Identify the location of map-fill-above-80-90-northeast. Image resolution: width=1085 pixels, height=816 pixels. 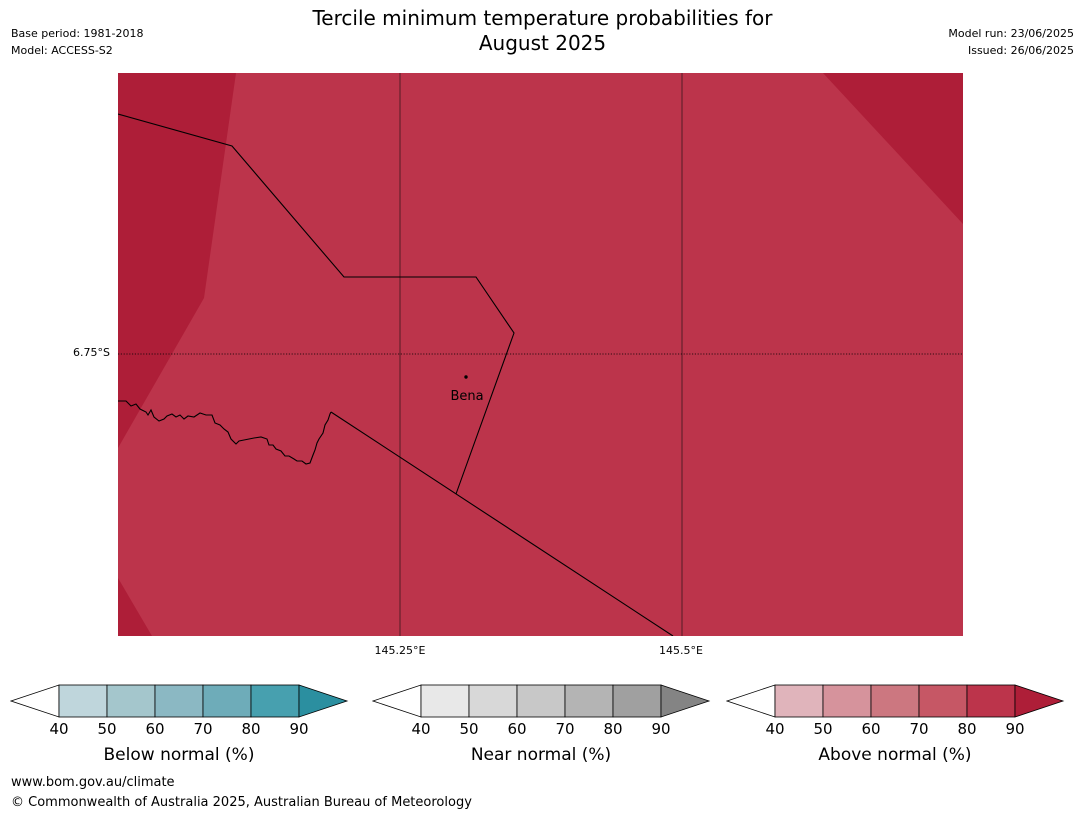
(893, 148).